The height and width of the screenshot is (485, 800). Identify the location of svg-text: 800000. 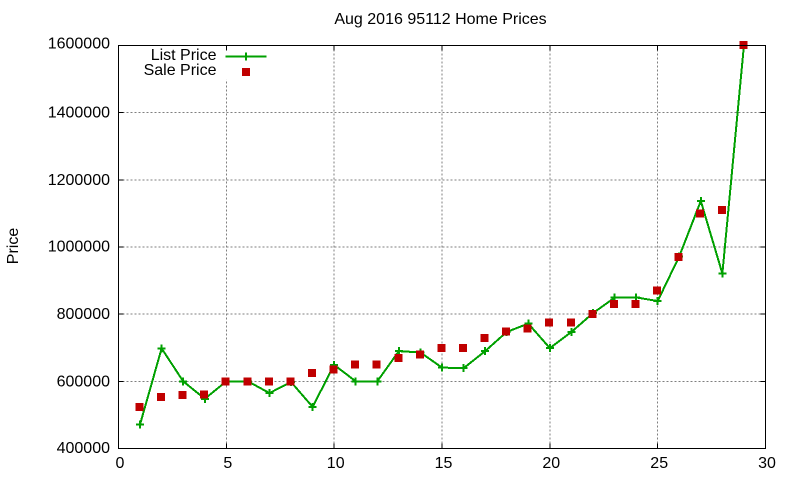
(83, 314).